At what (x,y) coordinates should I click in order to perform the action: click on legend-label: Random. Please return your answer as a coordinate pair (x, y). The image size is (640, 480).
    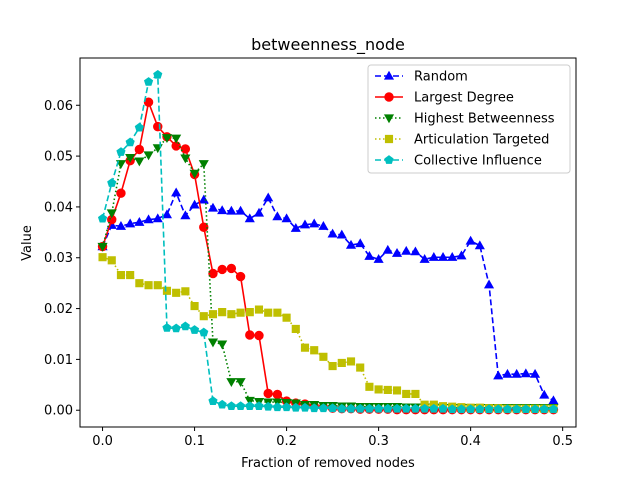
    Looking at the image, I should click on (441, 77).